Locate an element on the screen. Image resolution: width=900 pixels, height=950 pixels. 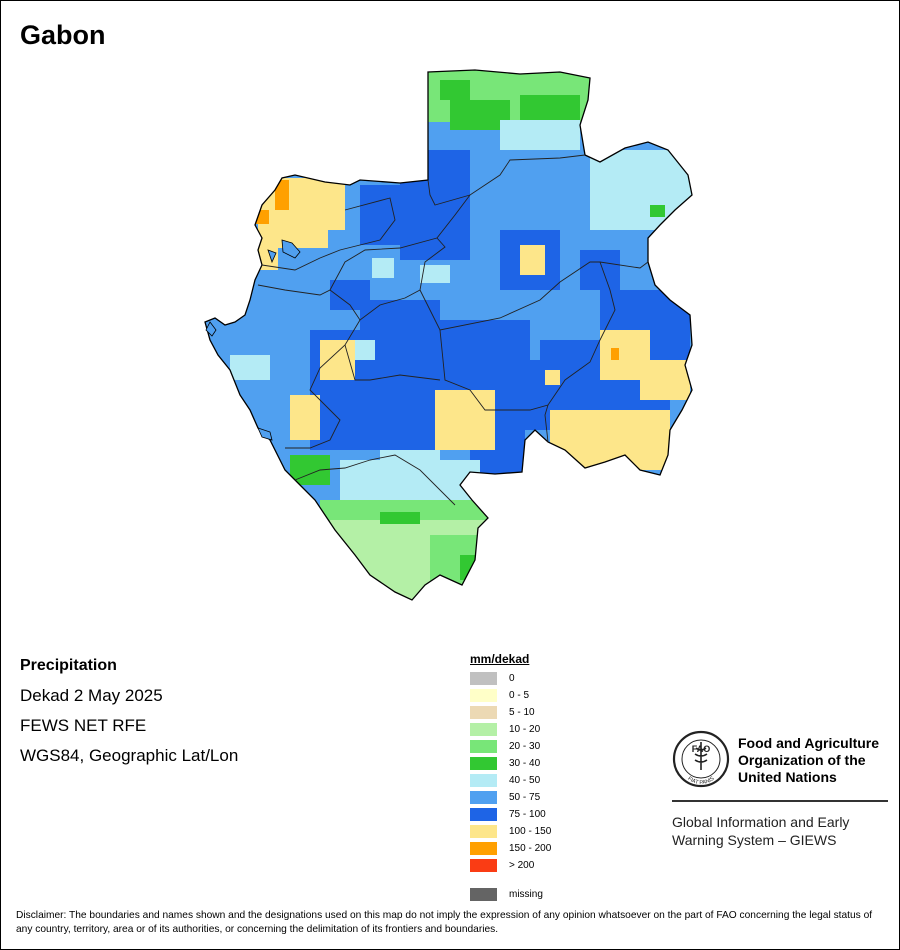
legend-row: 50 - 75 is located at coordinates (510, 797).